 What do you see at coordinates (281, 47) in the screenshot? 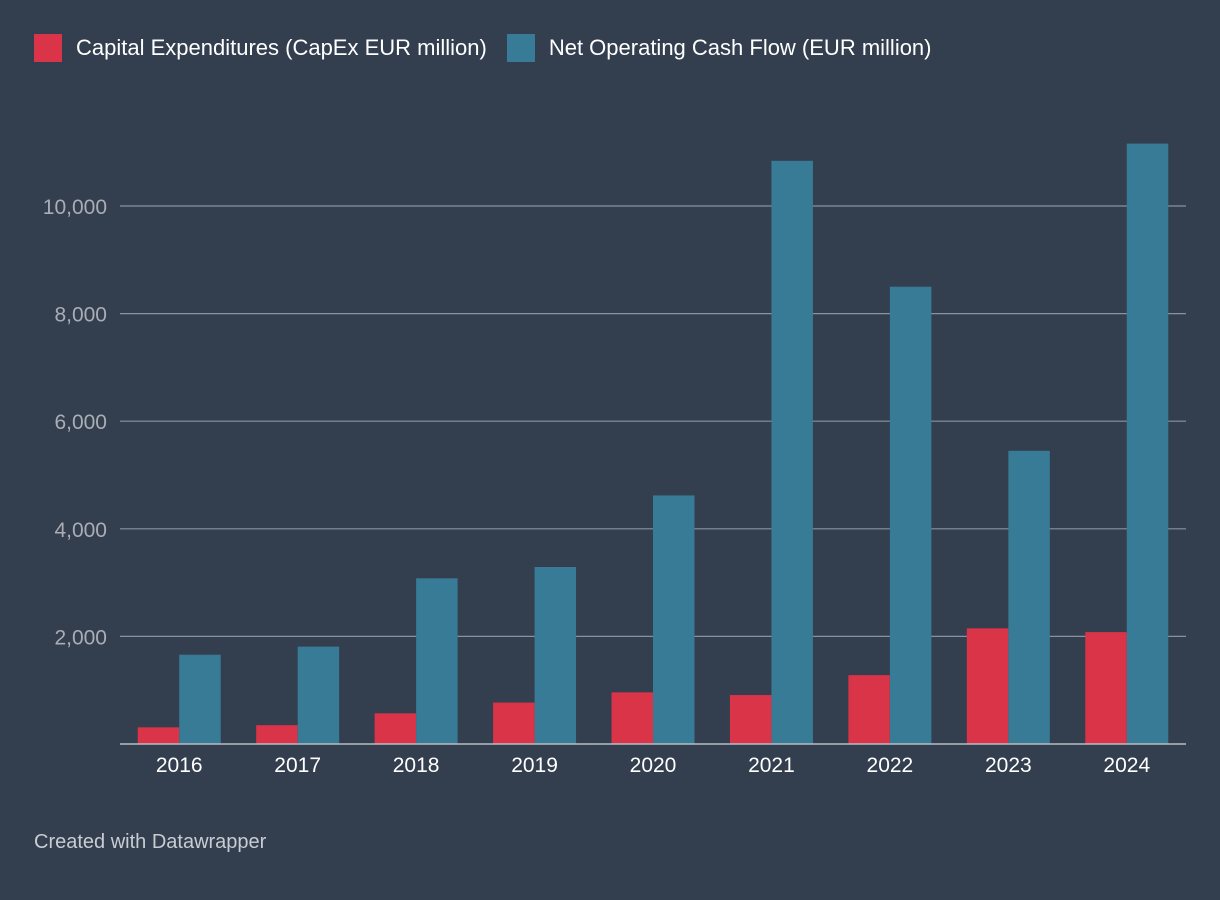
I see `legend-label-capex: Capital Expenditures (CapEx EUR million)` at bounding box center [281, 47].